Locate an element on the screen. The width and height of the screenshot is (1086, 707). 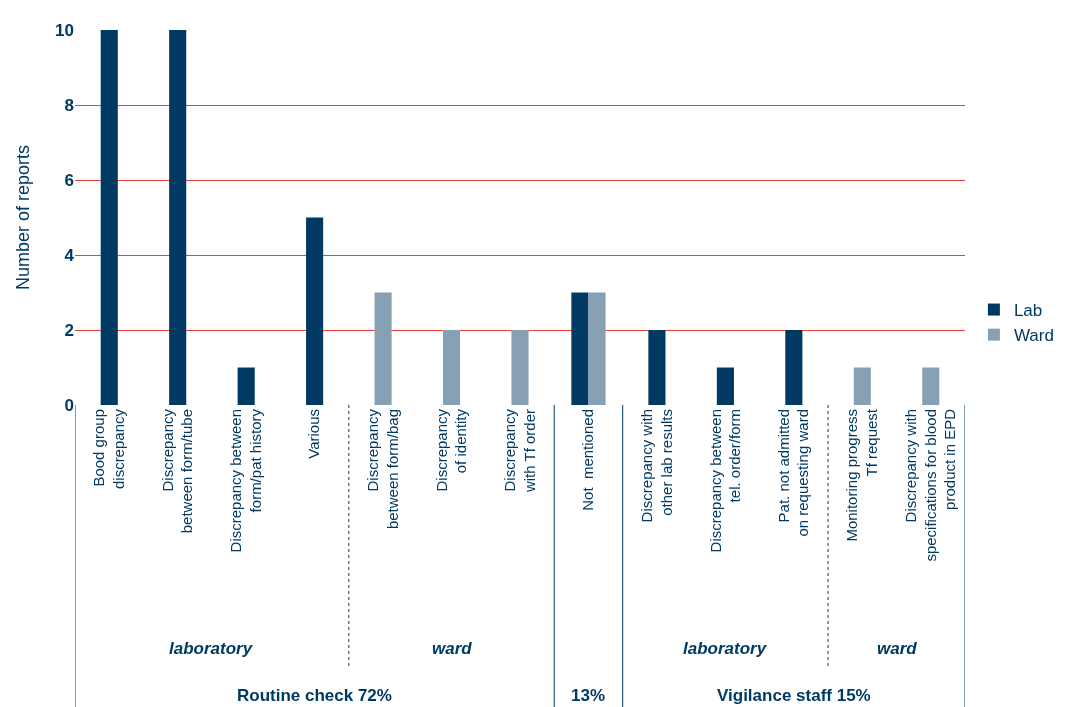
text: 13% is located at coordinates (588, 695).